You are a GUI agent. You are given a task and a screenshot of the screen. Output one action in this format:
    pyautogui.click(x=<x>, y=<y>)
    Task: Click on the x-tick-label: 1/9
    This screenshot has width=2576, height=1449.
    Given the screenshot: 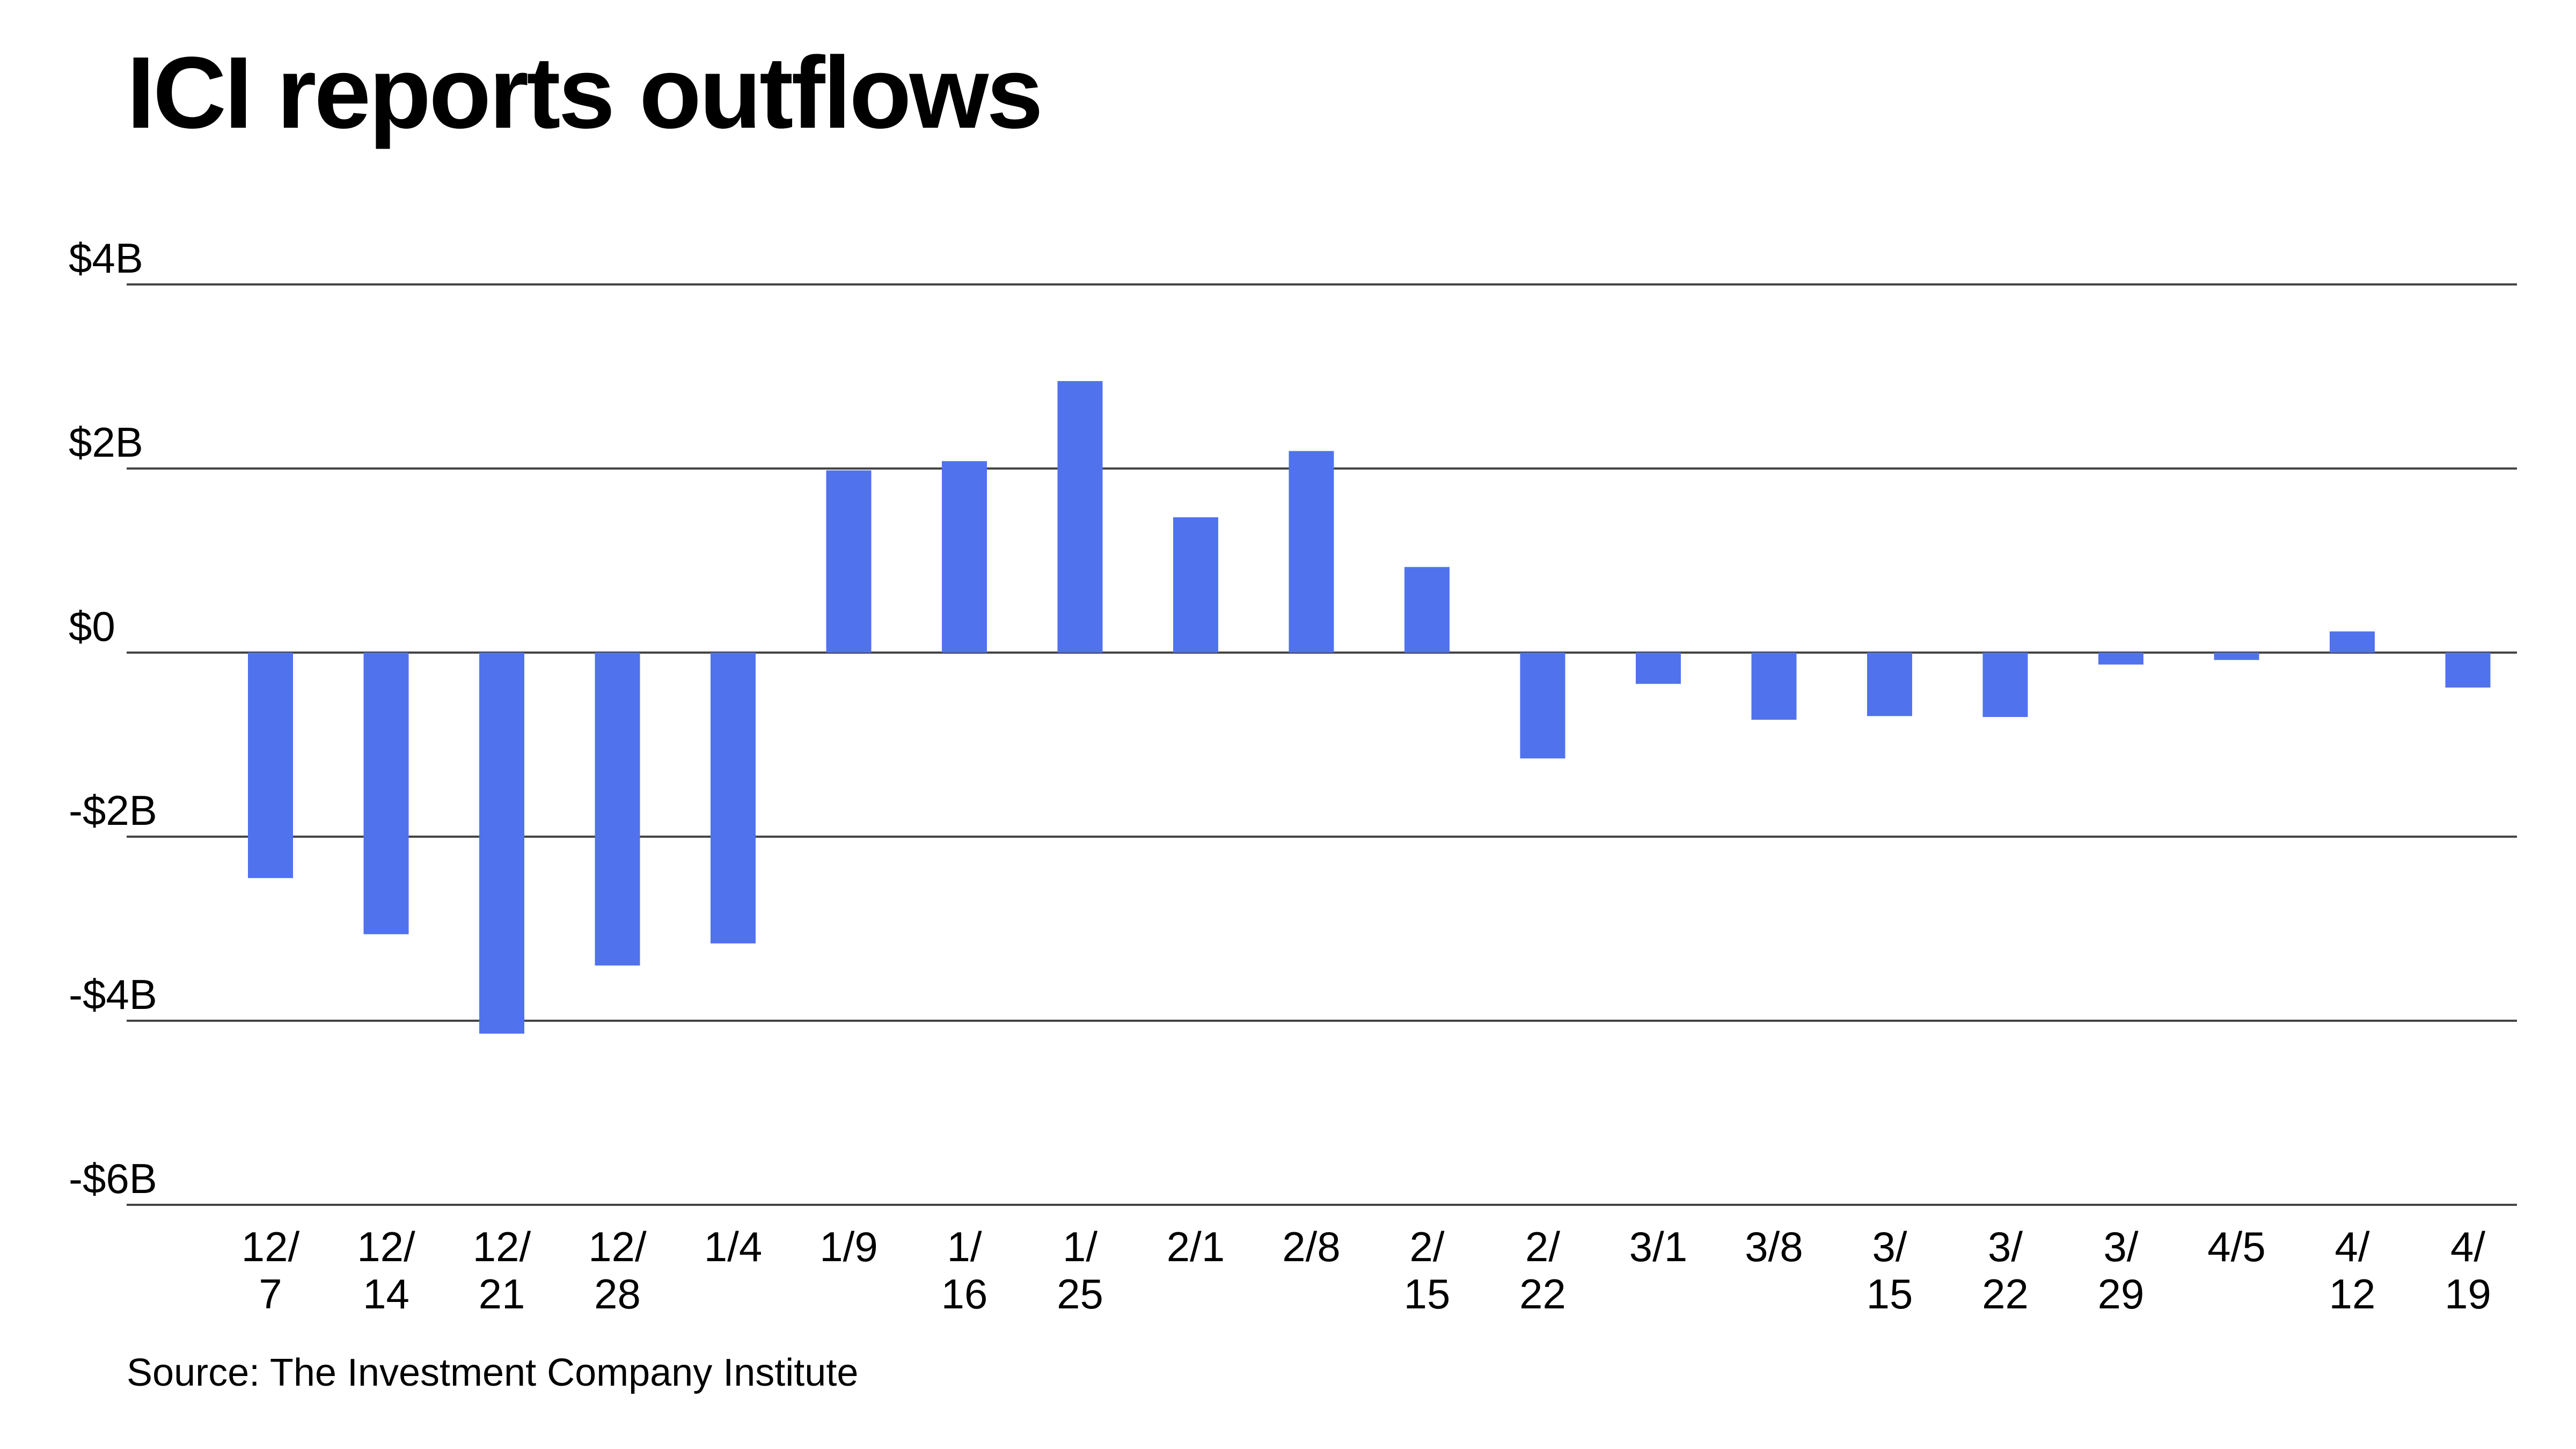 What is the action you would take?
    pyautogui.click(x=848, y=1246)
    